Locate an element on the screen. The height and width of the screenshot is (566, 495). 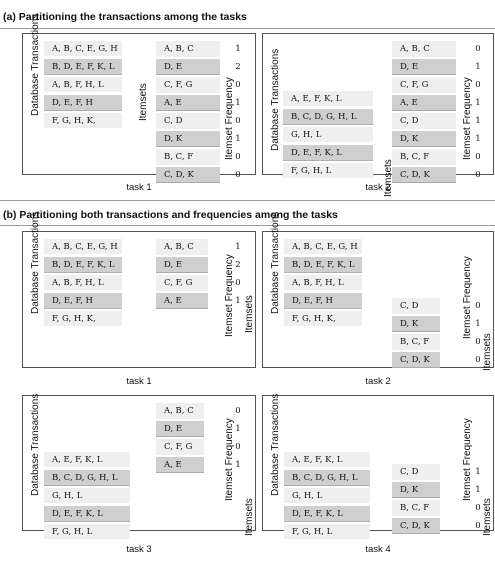
frequency-value: 2 is located at coordinates (238, 67).